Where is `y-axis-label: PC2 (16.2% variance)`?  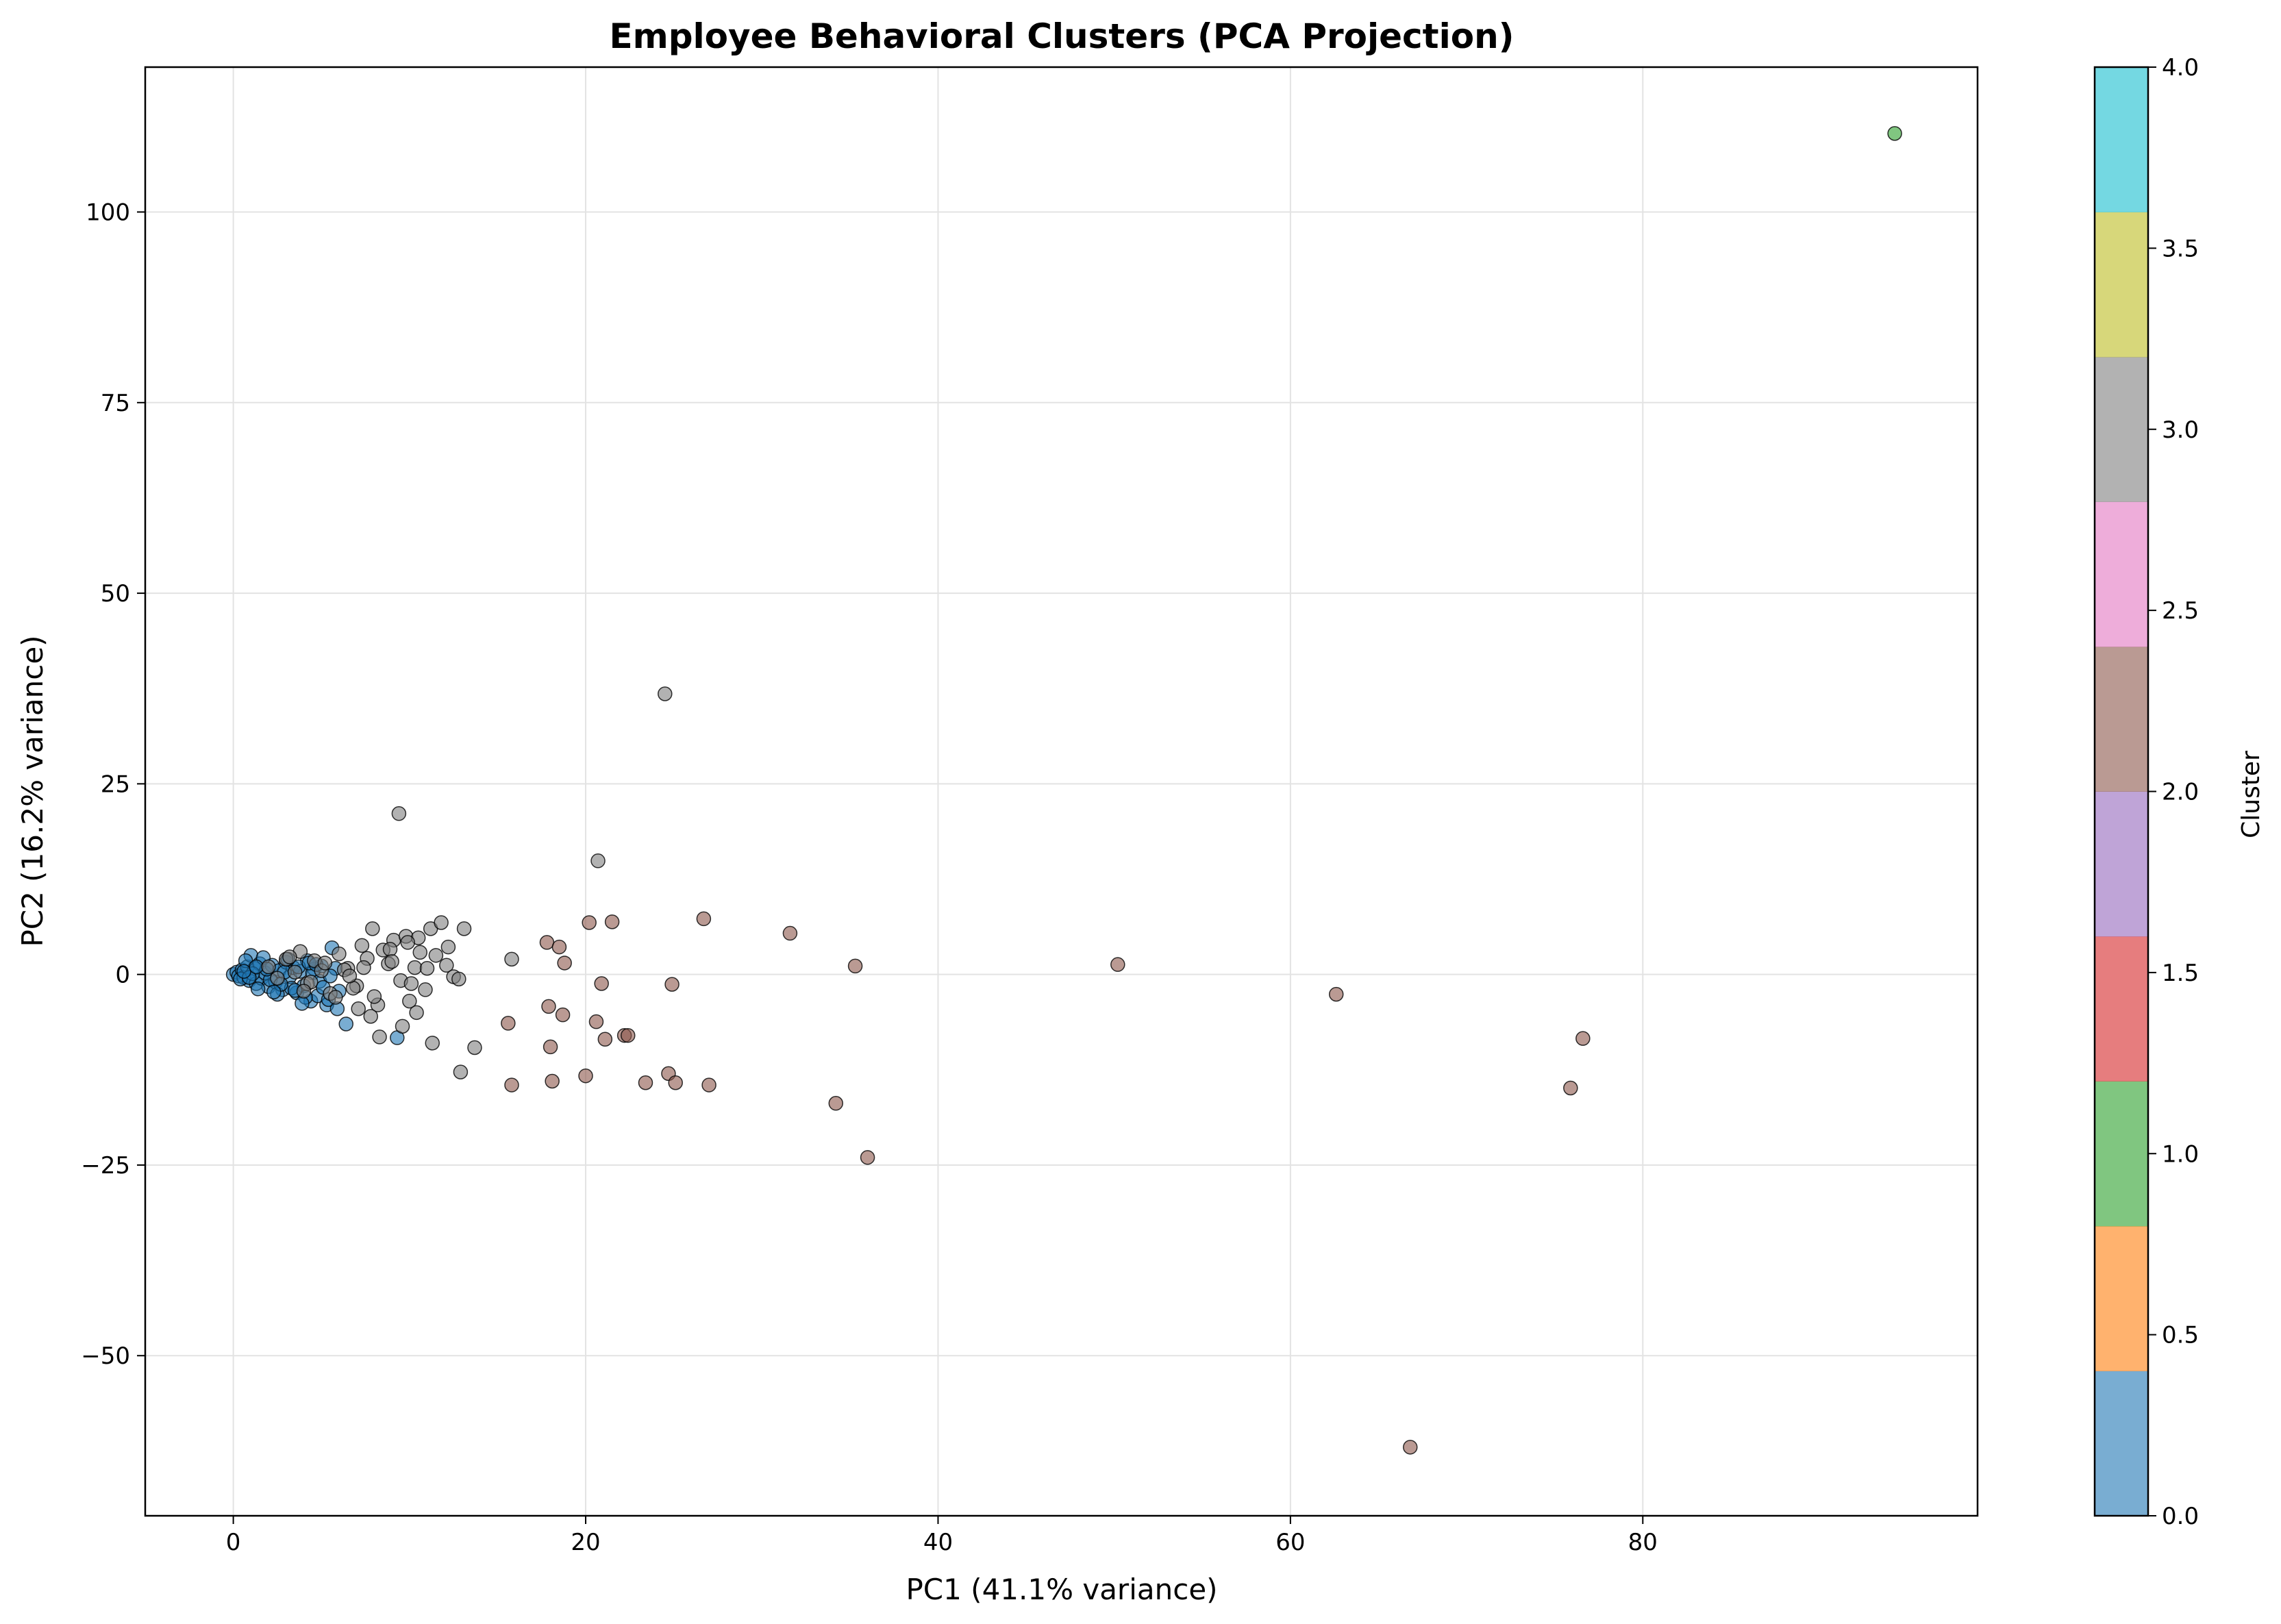 y-axis-label: PC2 (16.2% variance) is located at coordinates (32, 791).